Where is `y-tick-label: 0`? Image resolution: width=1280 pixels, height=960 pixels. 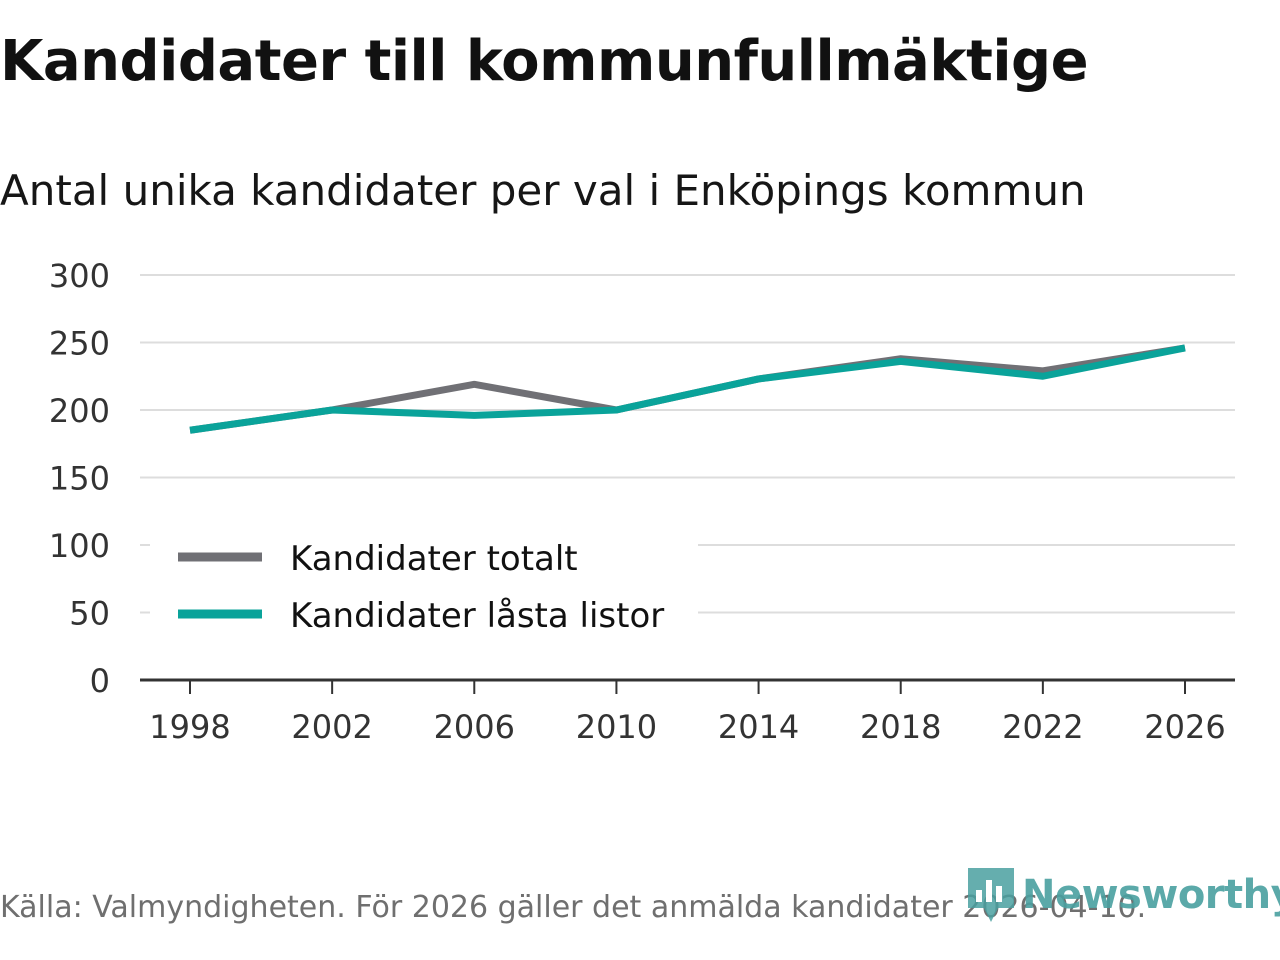 y-tick-label: 0 is located at coordinates (100, 681).